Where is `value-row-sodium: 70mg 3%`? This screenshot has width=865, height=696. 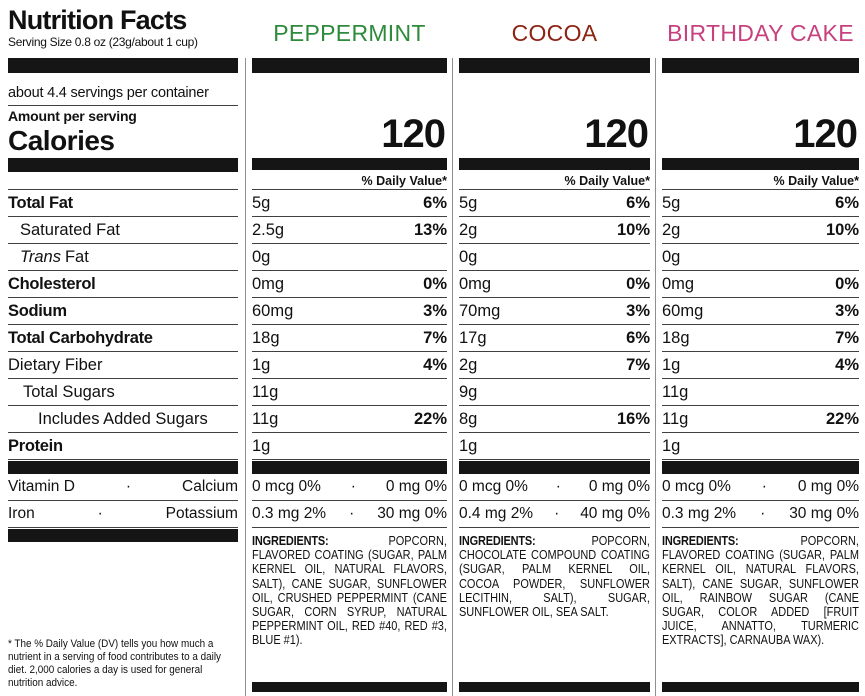 value-row-sodium: 70mg 3% is located at coordinates (554, 311).